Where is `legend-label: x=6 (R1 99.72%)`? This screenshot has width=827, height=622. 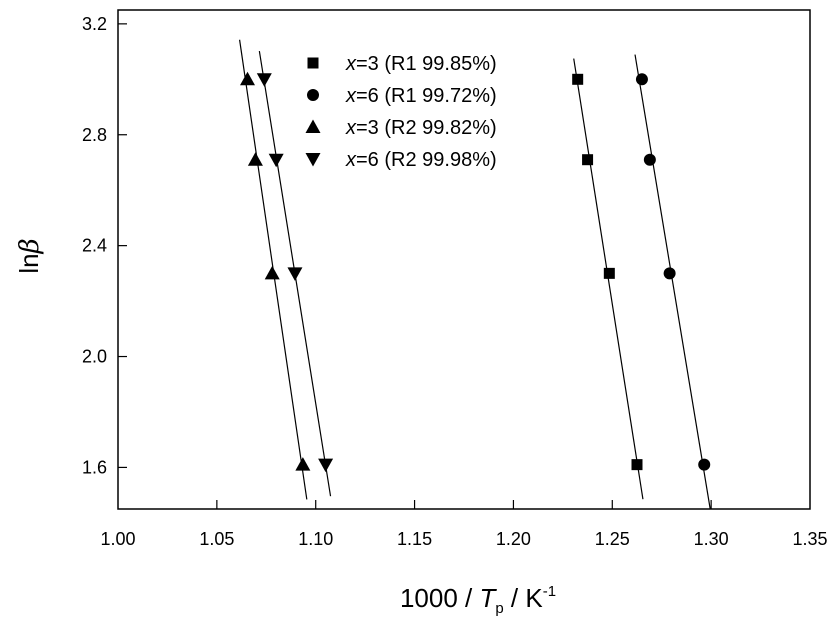
legend-label: x=6 (R1 99.72%) is located at coordinates (421, 96).